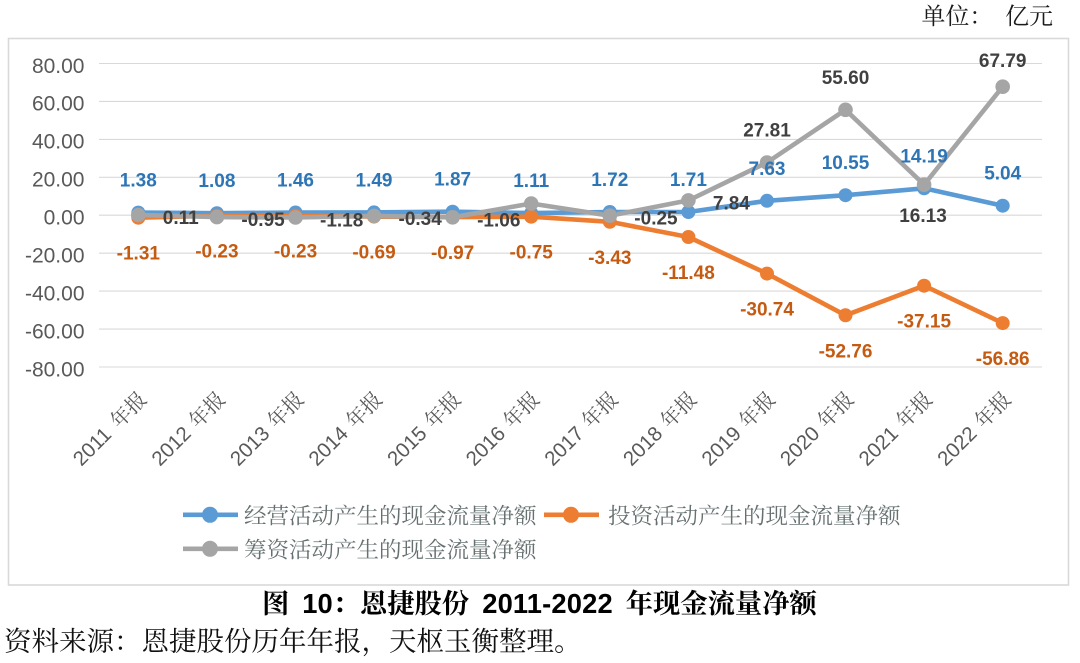  I want to click on svg-text: 67.79, so click(1003, 61).